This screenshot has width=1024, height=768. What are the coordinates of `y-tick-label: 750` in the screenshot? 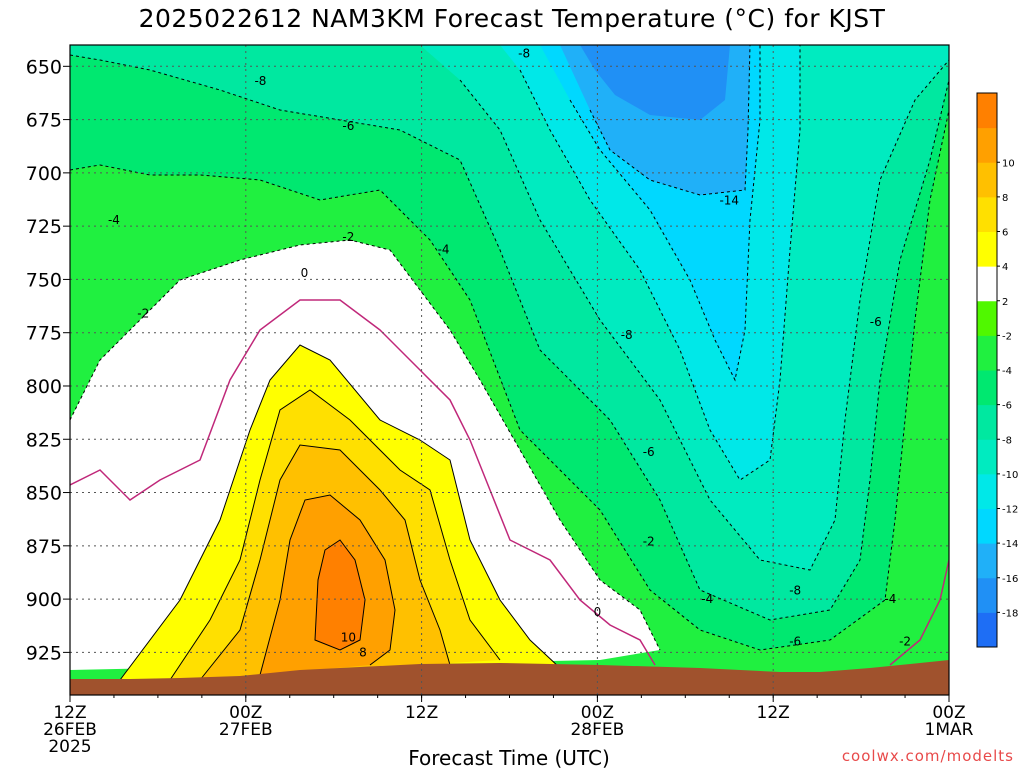 It's located at (44, 280).